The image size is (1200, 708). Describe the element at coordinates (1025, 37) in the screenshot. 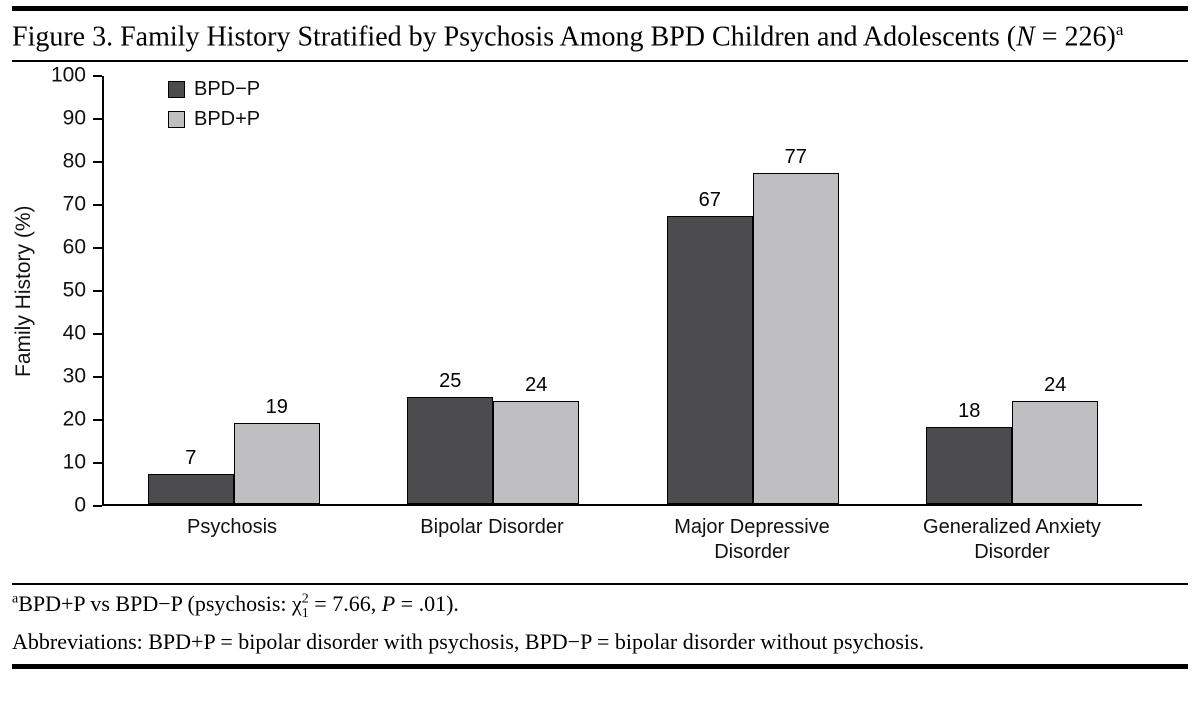

I see `figure-title-n-symbol: N` at that location.